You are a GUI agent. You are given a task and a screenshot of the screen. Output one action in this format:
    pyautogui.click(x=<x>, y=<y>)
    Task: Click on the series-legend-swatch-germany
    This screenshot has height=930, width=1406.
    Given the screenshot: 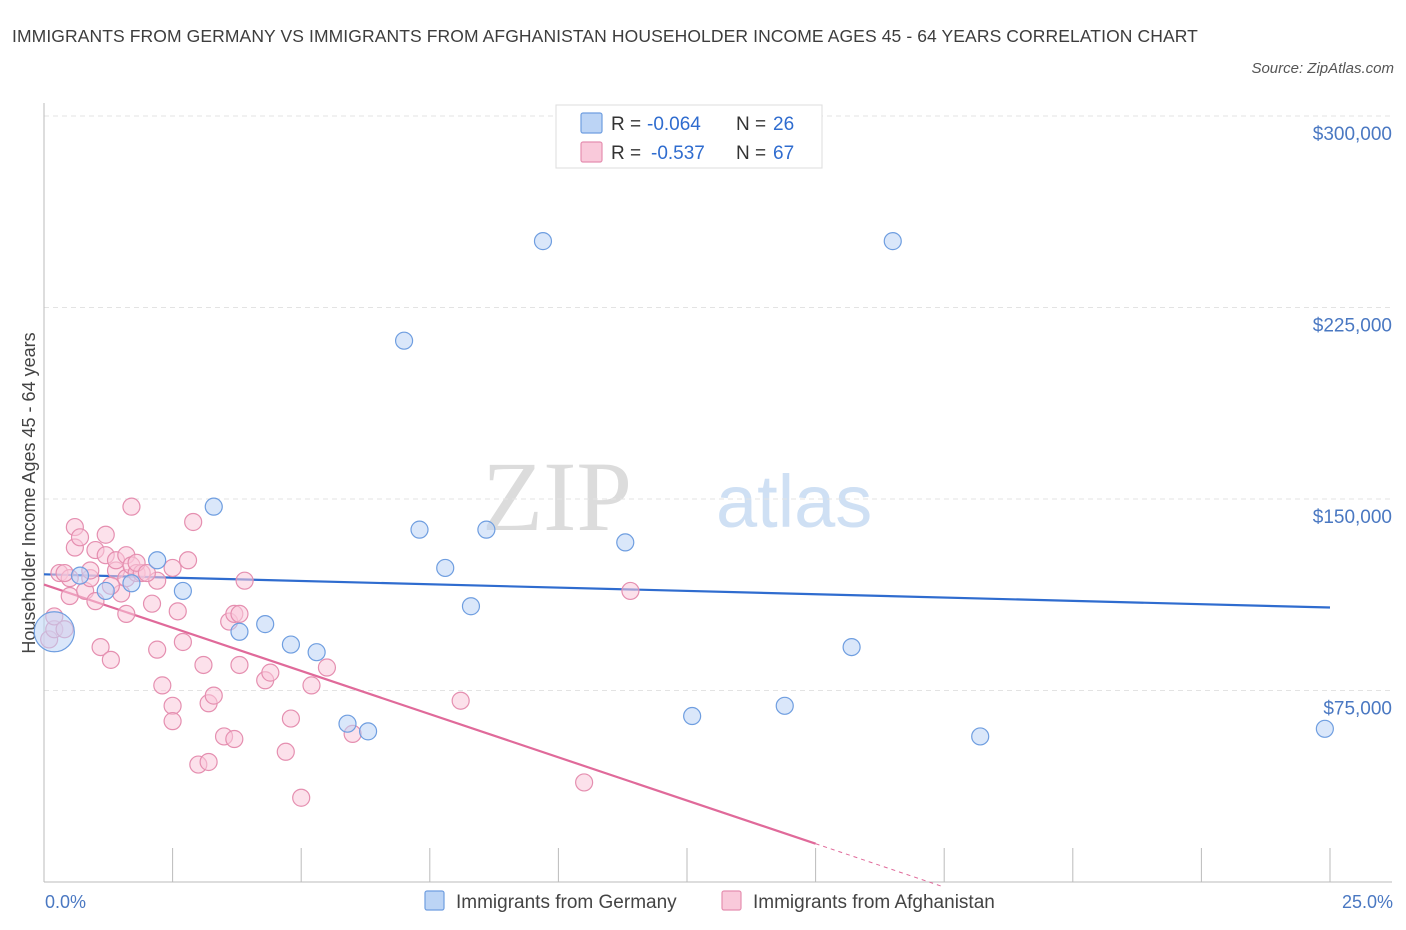 What is the action you would take?
    pyautogui.click(x=434, y=900)
    